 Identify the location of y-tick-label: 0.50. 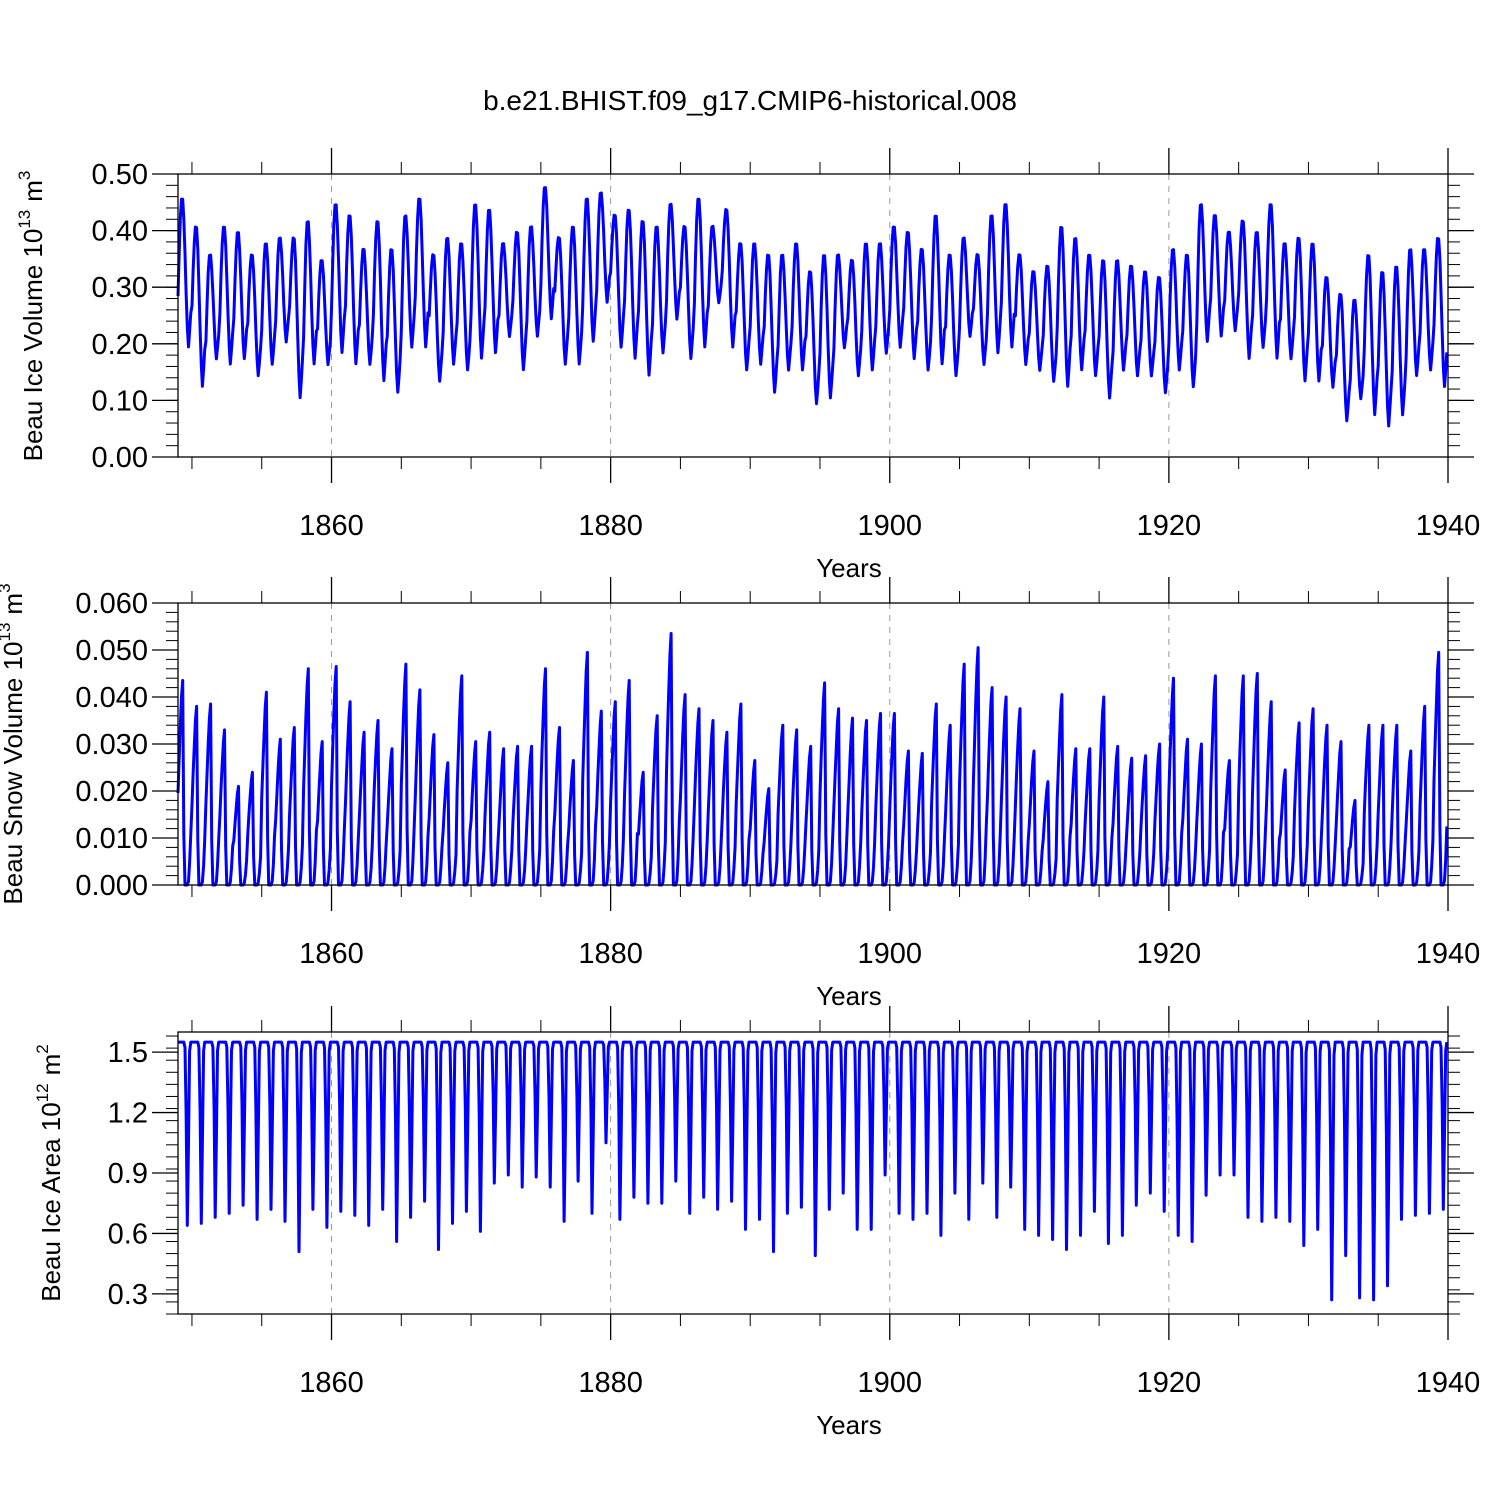
(120, 175).